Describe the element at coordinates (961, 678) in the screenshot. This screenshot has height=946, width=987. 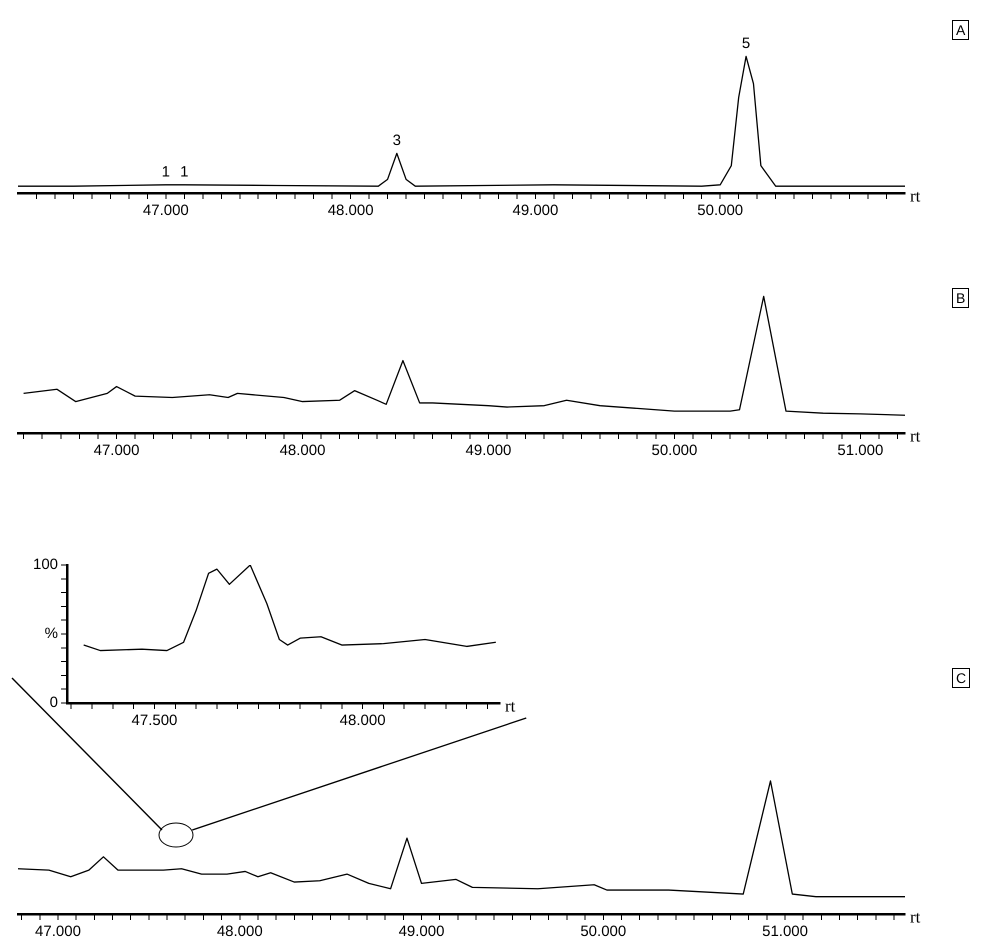
I see `text: C` at that location.